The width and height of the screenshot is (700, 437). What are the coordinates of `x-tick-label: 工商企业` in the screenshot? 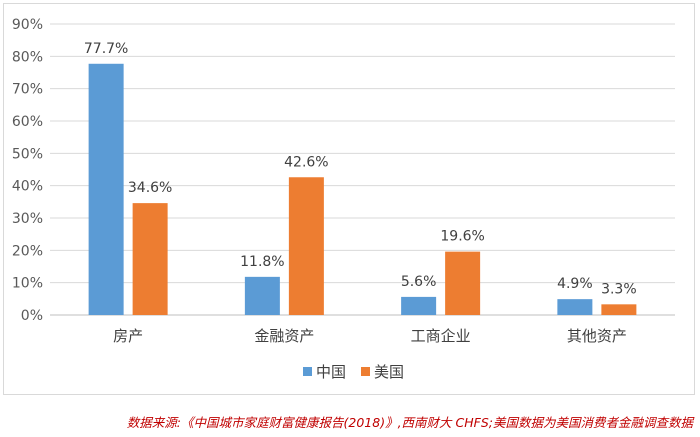 It's located at (441, 336).